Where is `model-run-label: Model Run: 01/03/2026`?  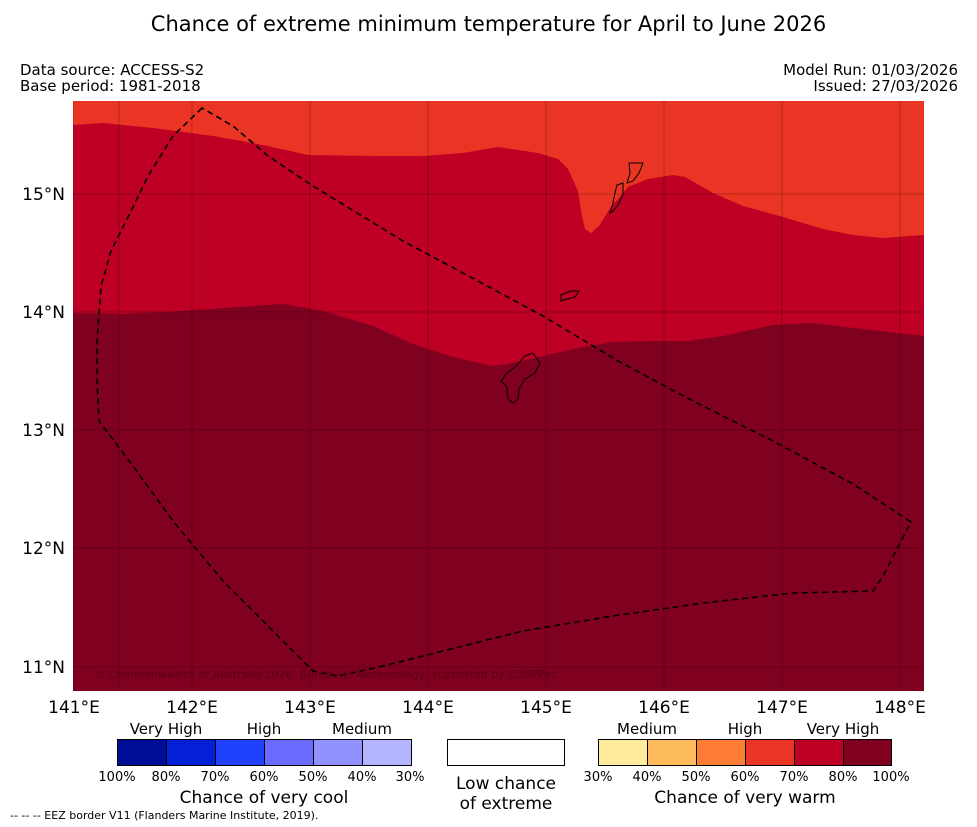 model-run-label: Model Run: 01/03/2026 is located at coordinates (870, 70).